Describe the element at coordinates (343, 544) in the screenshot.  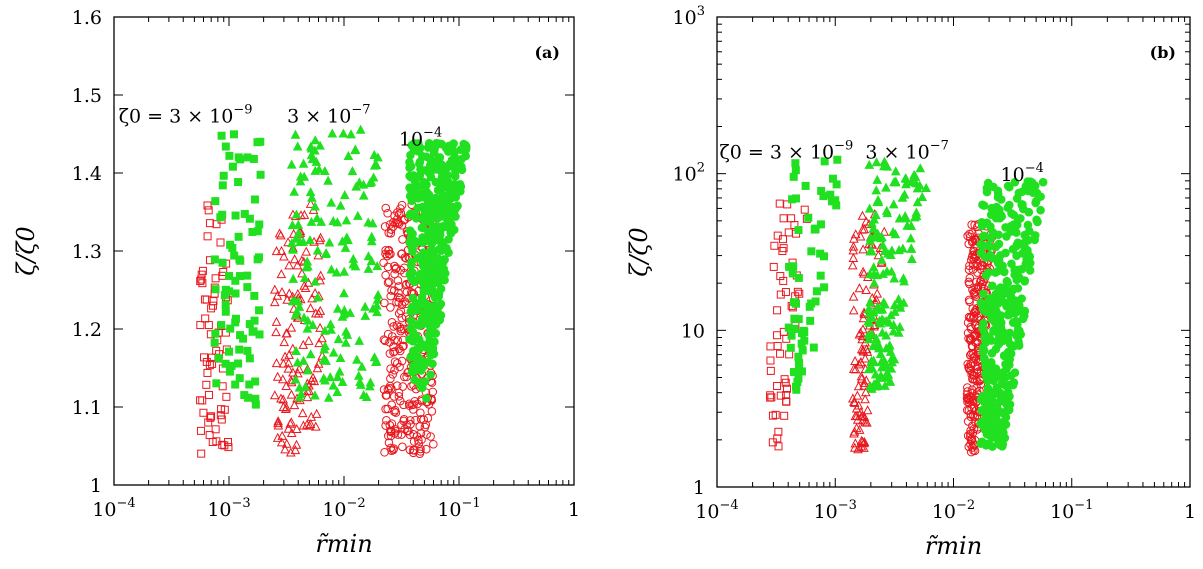
I see `x-axis-label: r̃min` at that location.